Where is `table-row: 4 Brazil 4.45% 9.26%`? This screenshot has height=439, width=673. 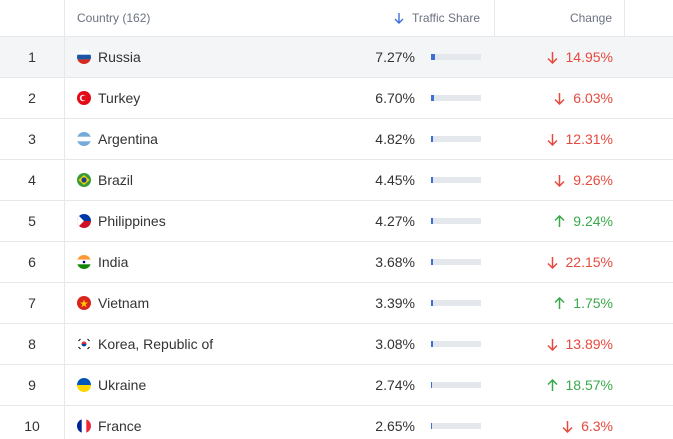 table-row: 4 Brazil 4.45% 9.26% is located at coordinates (336, 180).